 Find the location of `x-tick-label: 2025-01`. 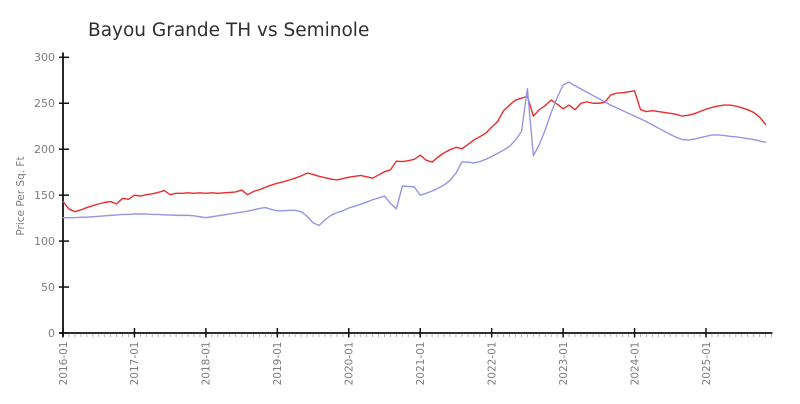

x-tick-label: 2025-01 is located at coordinates (707, 364).